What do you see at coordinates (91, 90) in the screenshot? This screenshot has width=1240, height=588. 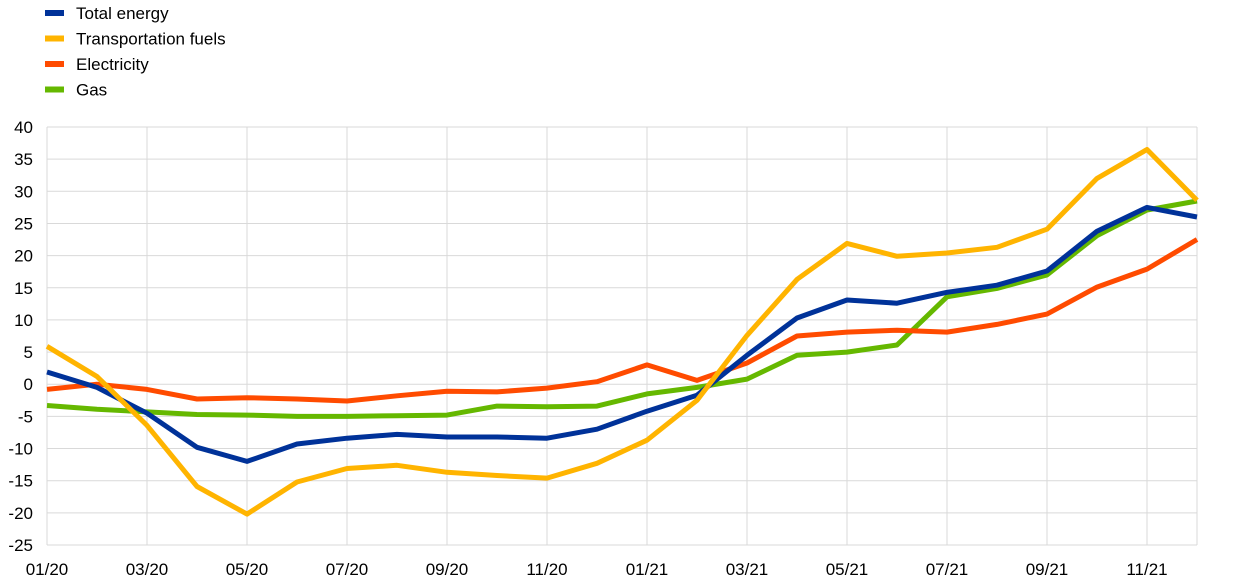 I see `legend-label: Gas` at bounding box center [91, 90].